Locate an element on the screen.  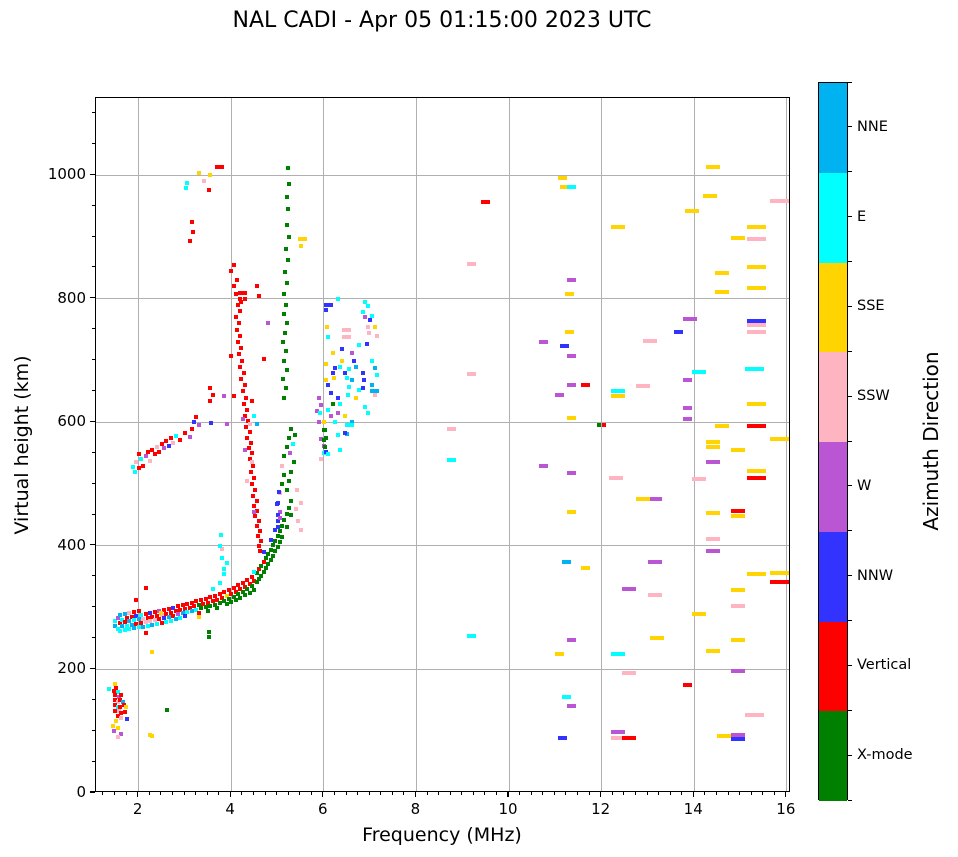
gridline-y is located at coordinates (442, 422).